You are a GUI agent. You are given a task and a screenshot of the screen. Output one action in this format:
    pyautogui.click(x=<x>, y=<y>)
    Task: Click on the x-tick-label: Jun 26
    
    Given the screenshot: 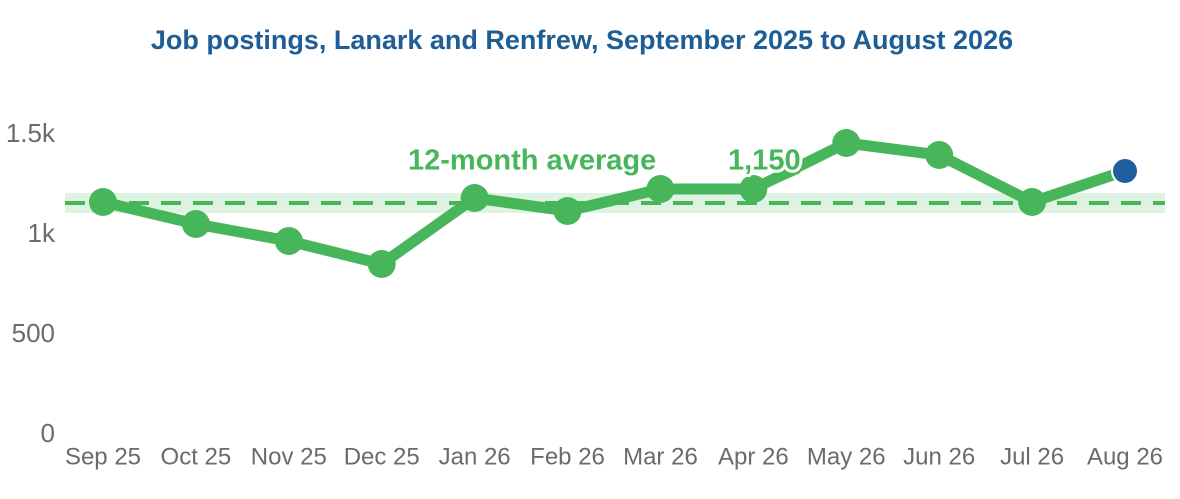 What is the action you would take?
    pyautogui.click(x=939, y=456)
    